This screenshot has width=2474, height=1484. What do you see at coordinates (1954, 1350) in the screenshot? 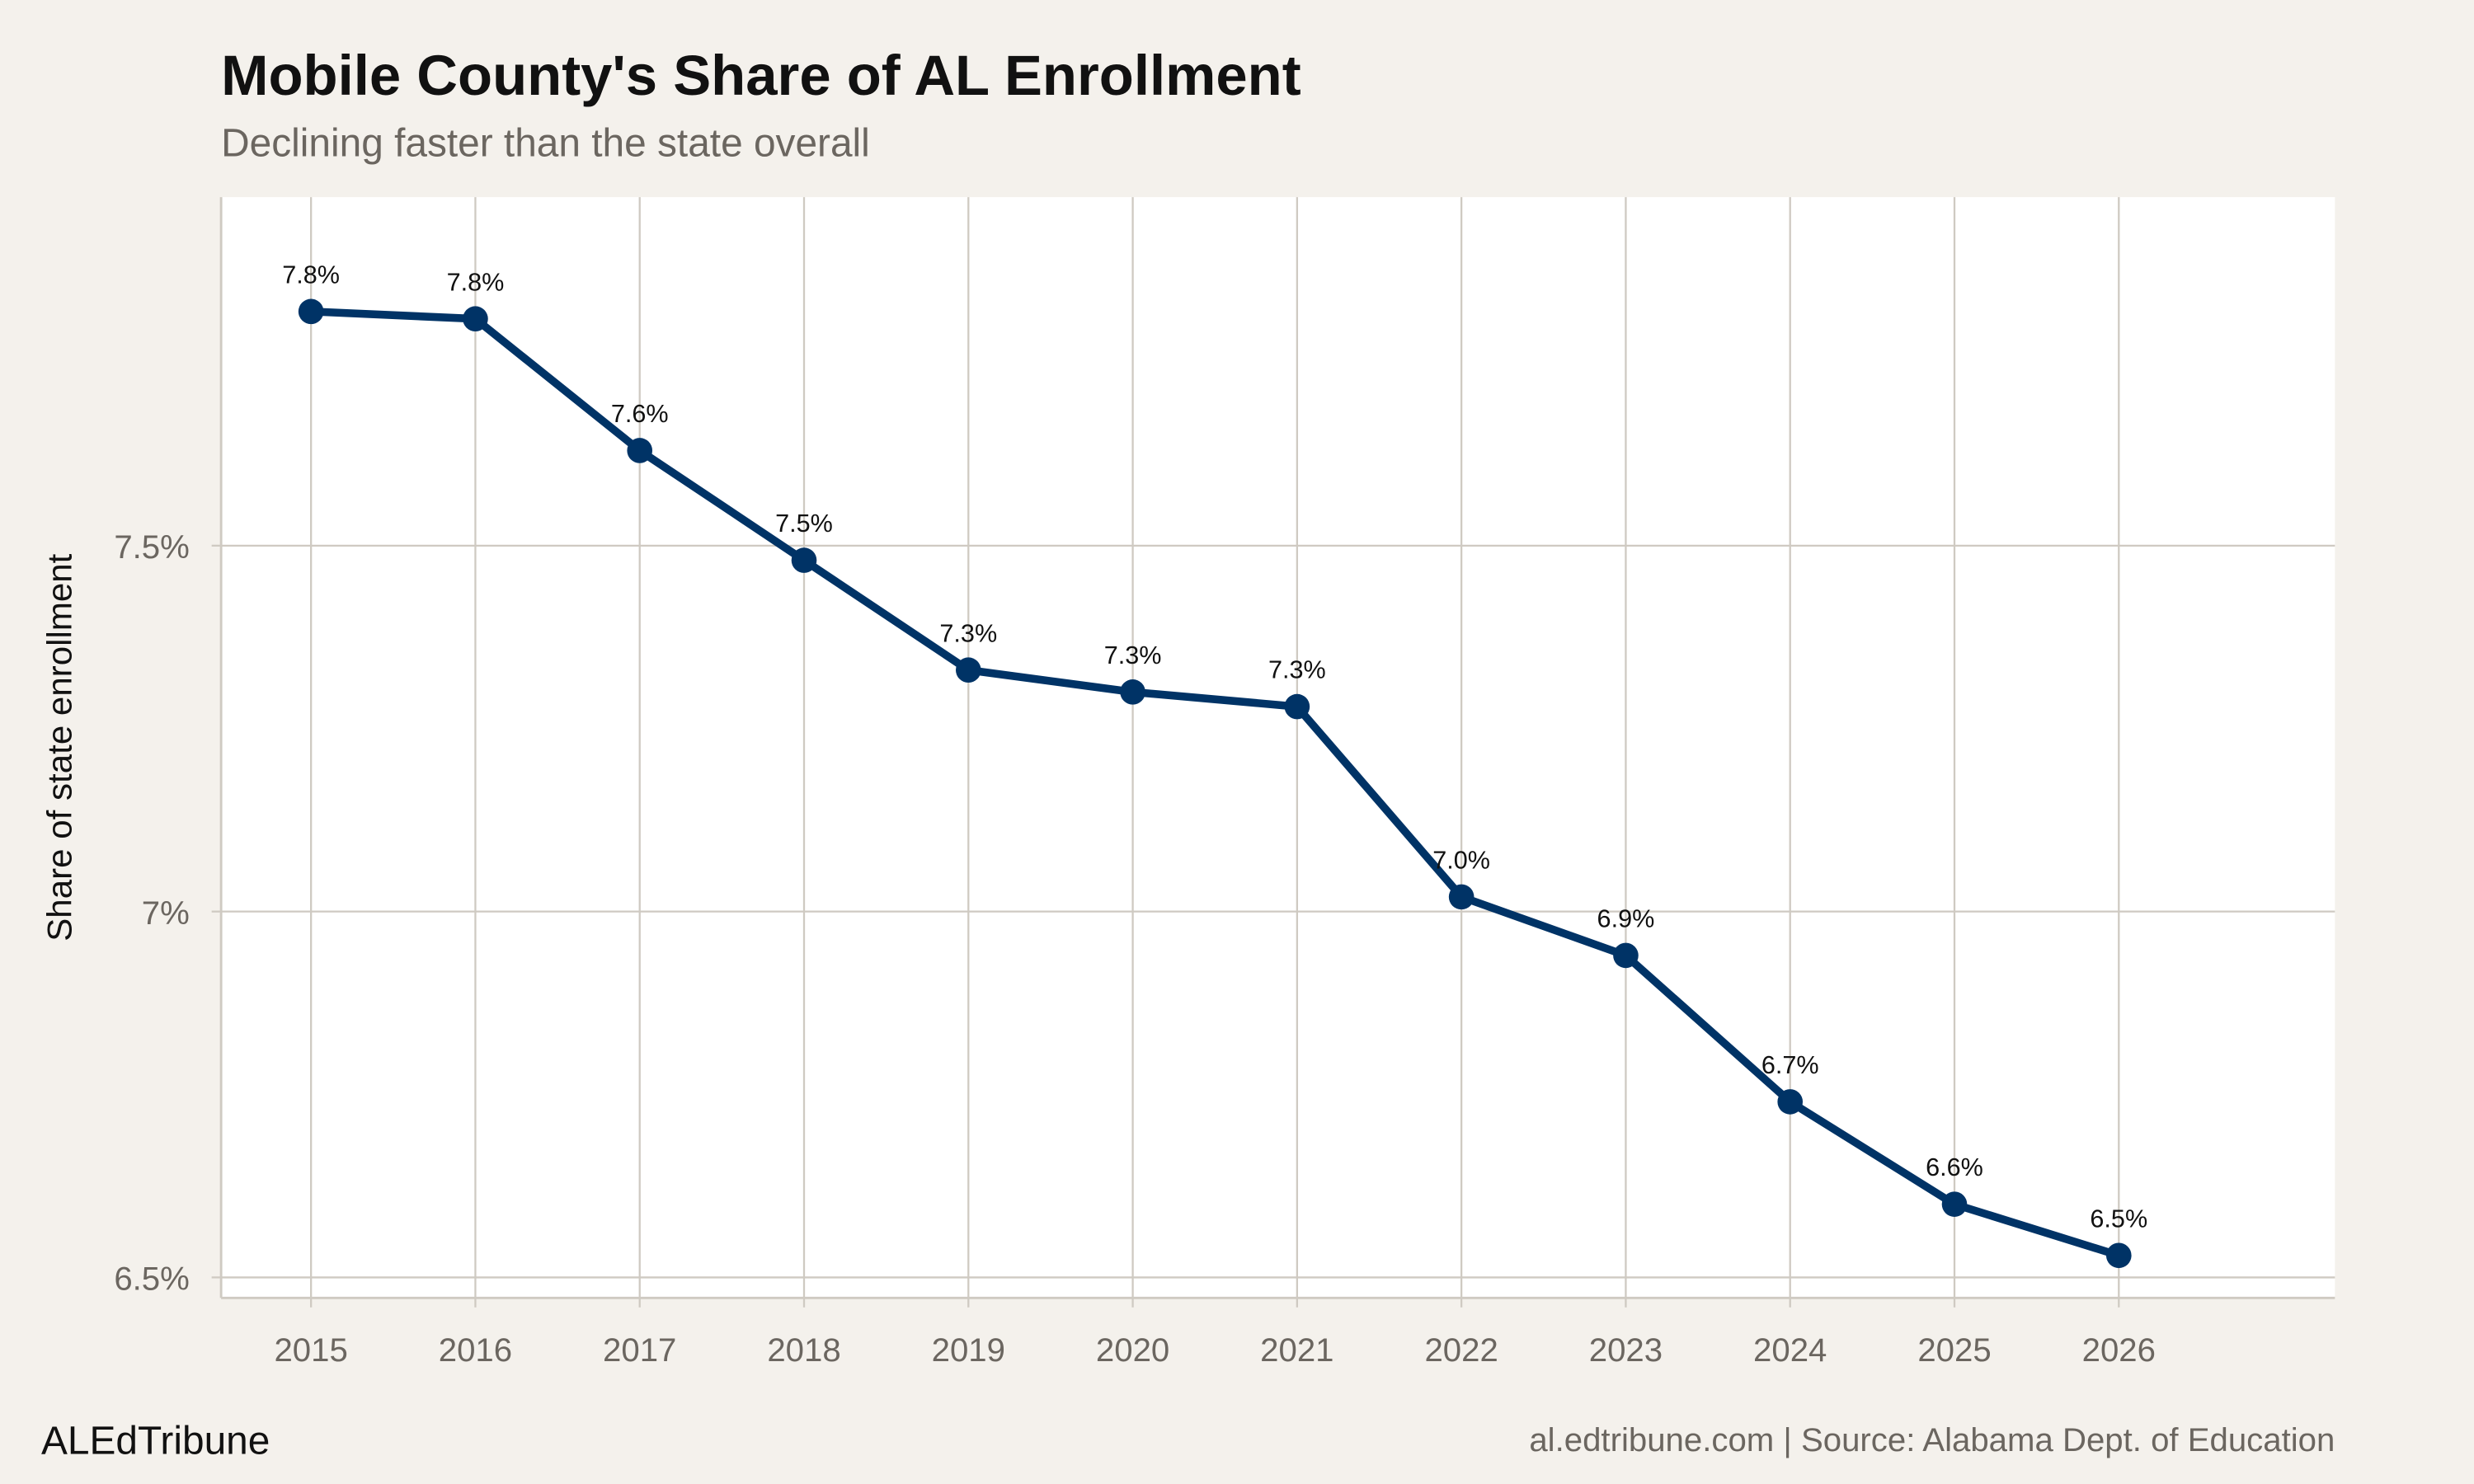
I see `x-tick-label: 2025` at bounding box center [1954, 1350].